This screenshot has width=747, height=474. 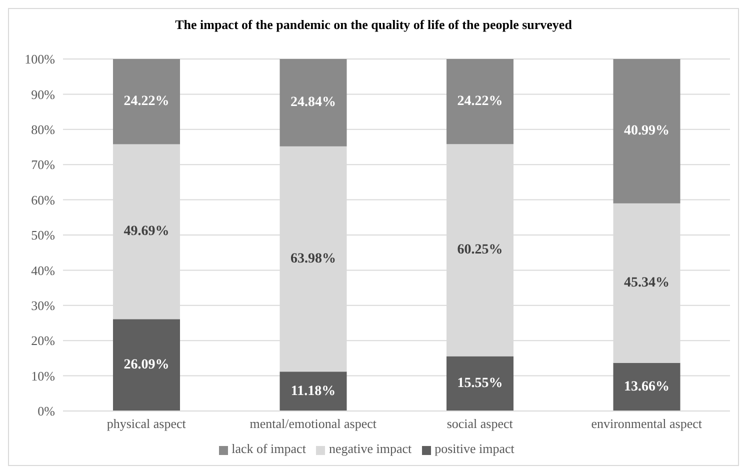 What do you see at coordinates (313, 259) in the screenshot?
I see `data-label: 63.98%` at bounding box center [313, 259].